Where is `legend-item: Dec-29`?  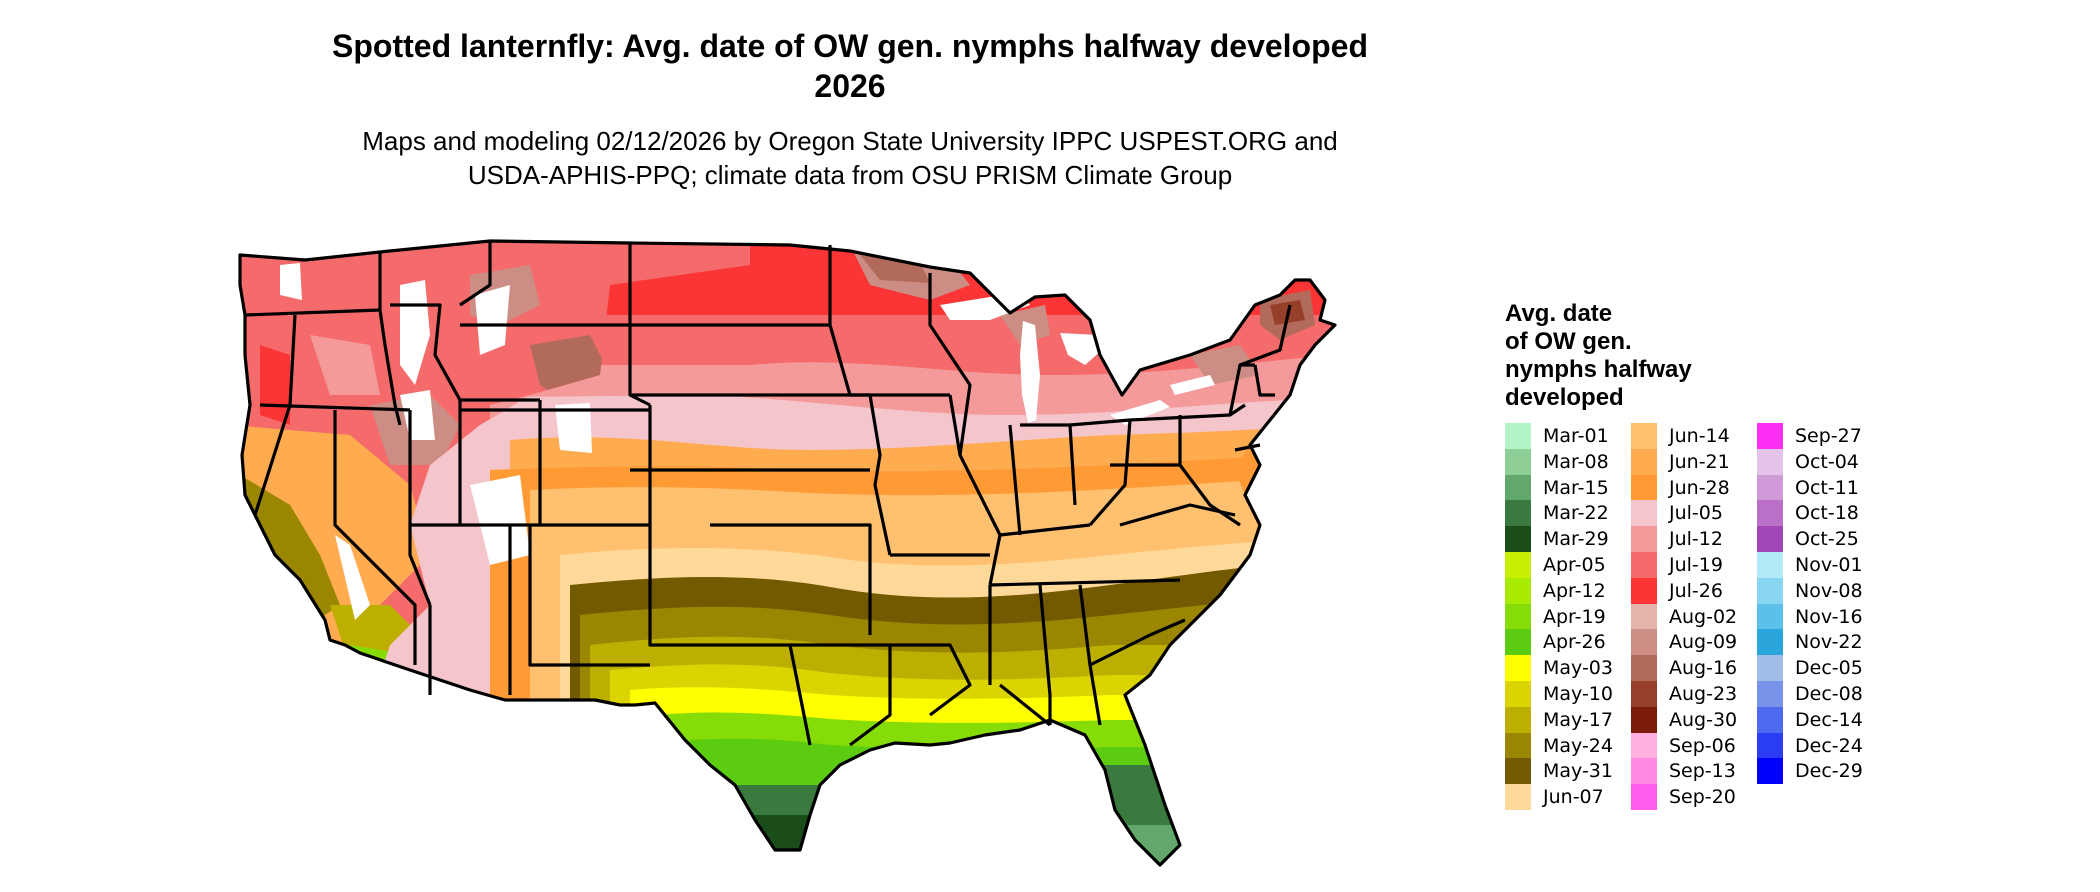
legend-item: Dec-29 is located at coordinates (1819, 771).